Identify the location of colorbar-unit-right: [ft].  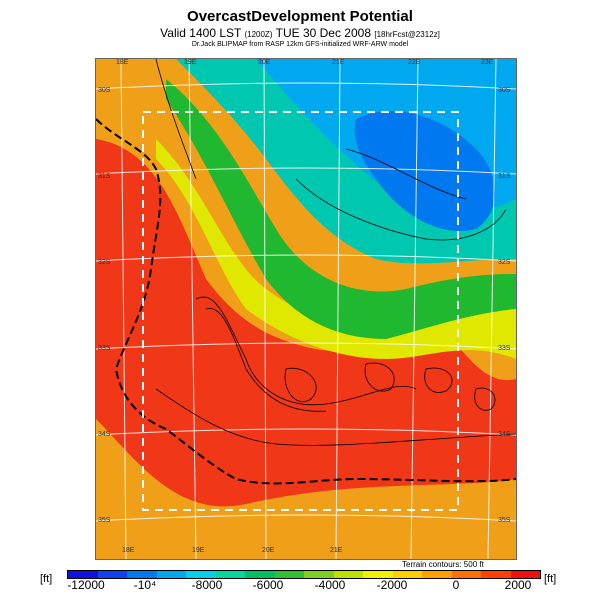
(550, 579).